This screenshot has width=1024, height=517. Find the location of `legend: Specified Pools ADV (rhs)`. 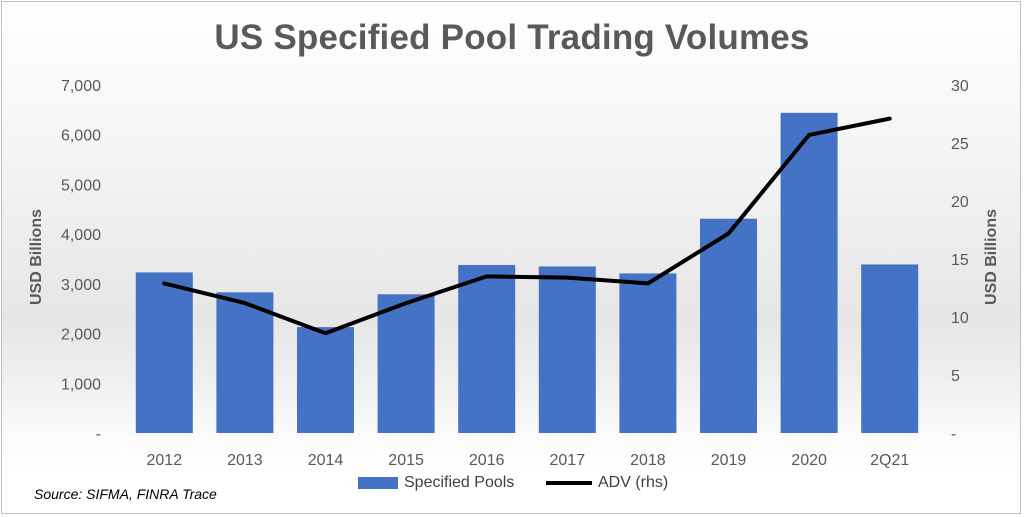

legend: Specified Pools ADV (rhs) is located at coordinates (512, 483).